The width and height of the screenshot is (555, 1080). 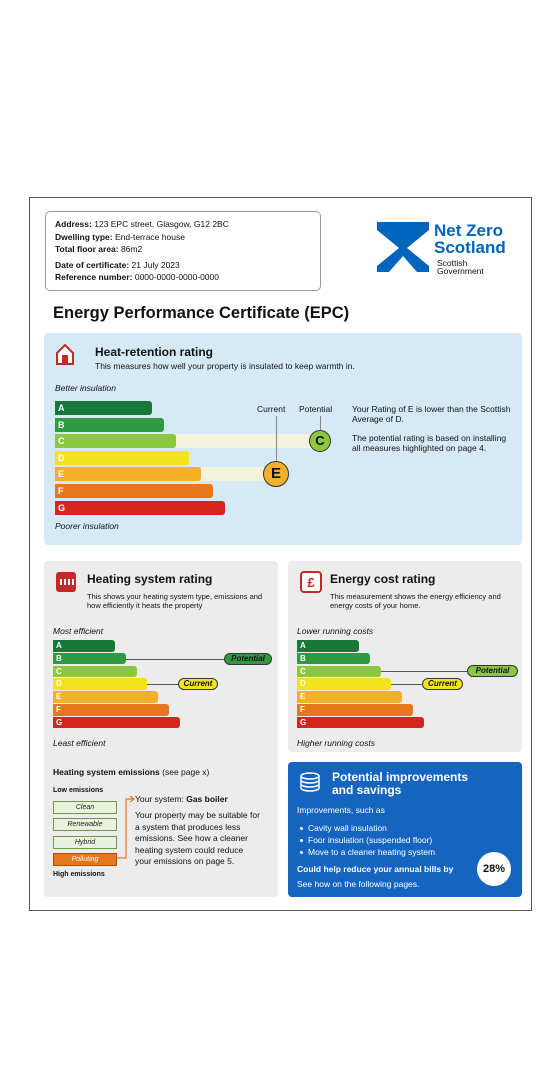 What do you see at coordinates (85, 388) in the screenshot?
I see `scale-label: Better insulation` at bounding box center [85, 388].